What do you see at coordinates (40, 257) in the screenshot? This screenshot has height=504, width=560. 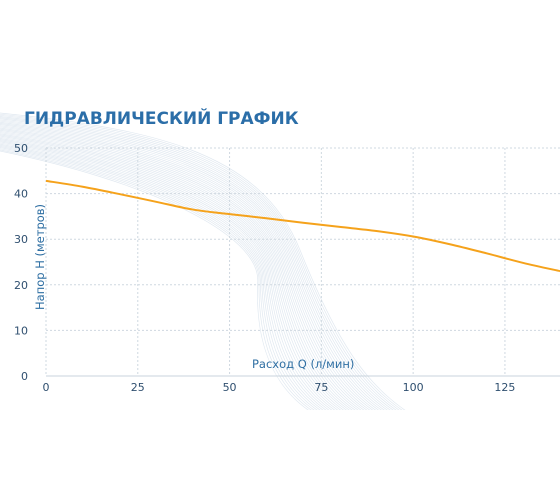 I see `y-axis-title: Напор H (метров)` at bounding box center [40, 257].